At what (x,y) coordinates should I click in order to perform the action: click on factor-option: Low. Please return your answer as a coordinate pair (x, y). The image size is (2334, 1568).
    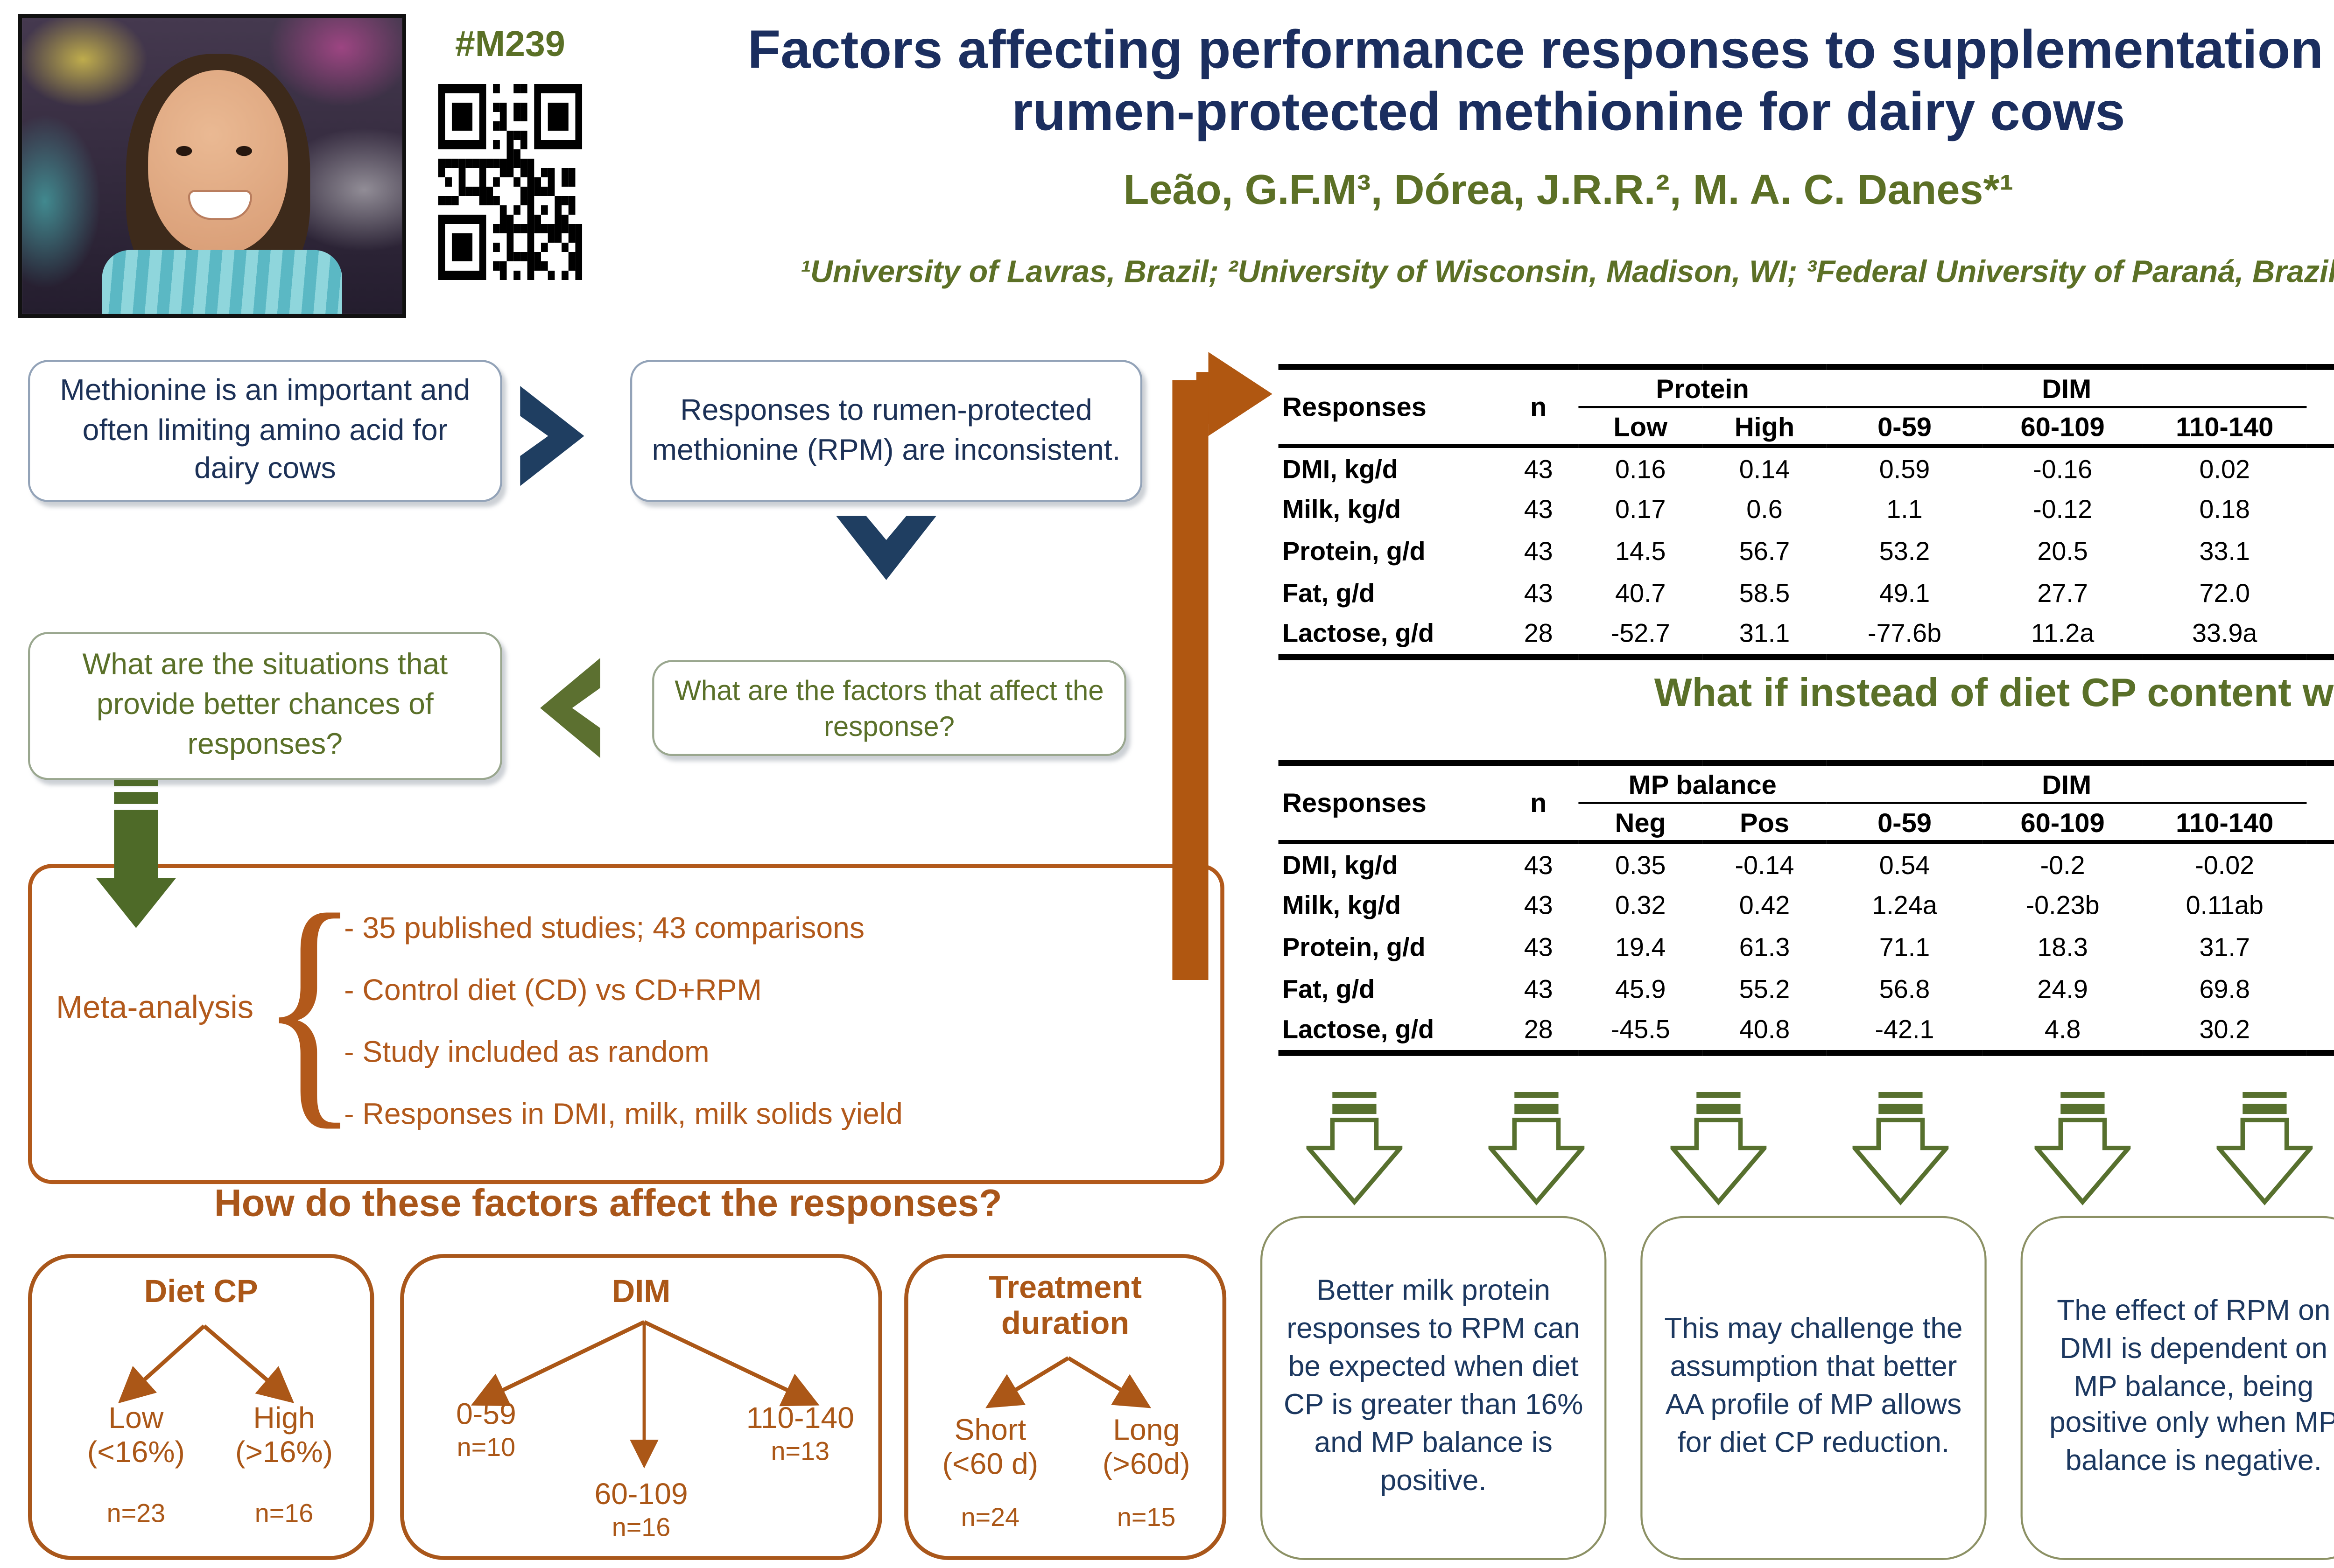
    Looking at the image, I should click on (136, 1419).